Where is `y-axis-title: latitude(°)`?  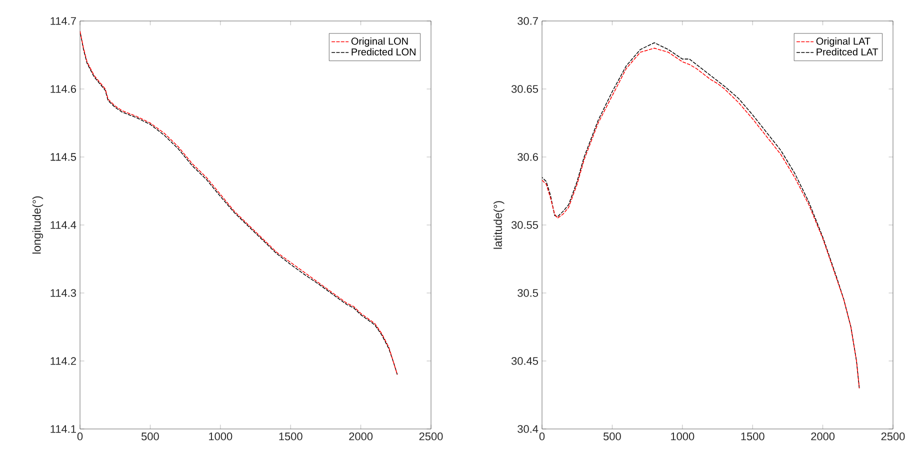
y-axis-title: latitude(°) is located at coordinates (499, 225).